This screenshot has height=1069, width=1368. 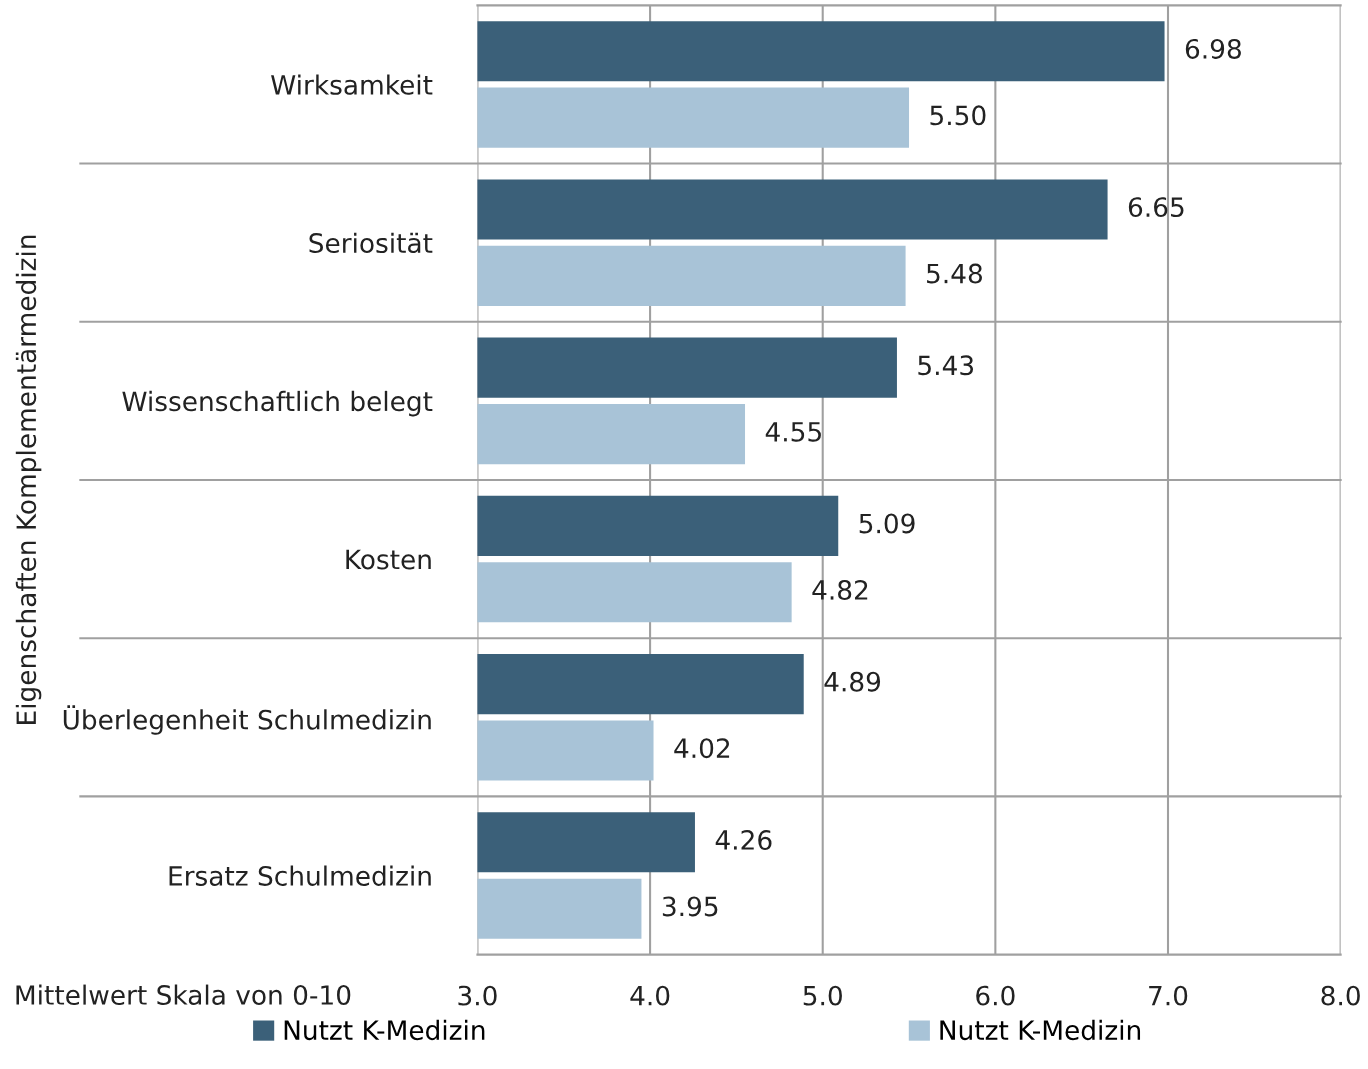 I want to click on y-tick-label: Kosten, so click(x=388, y=559).